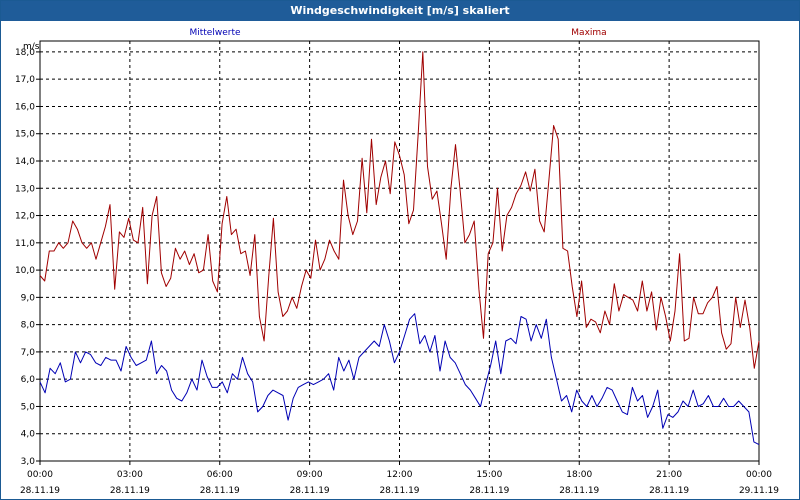 This screenshot has width=800, height=500. Describe the element at coordinates (28, 353) in the screenshot. I see `y-tick-label: 7,0` at that location.